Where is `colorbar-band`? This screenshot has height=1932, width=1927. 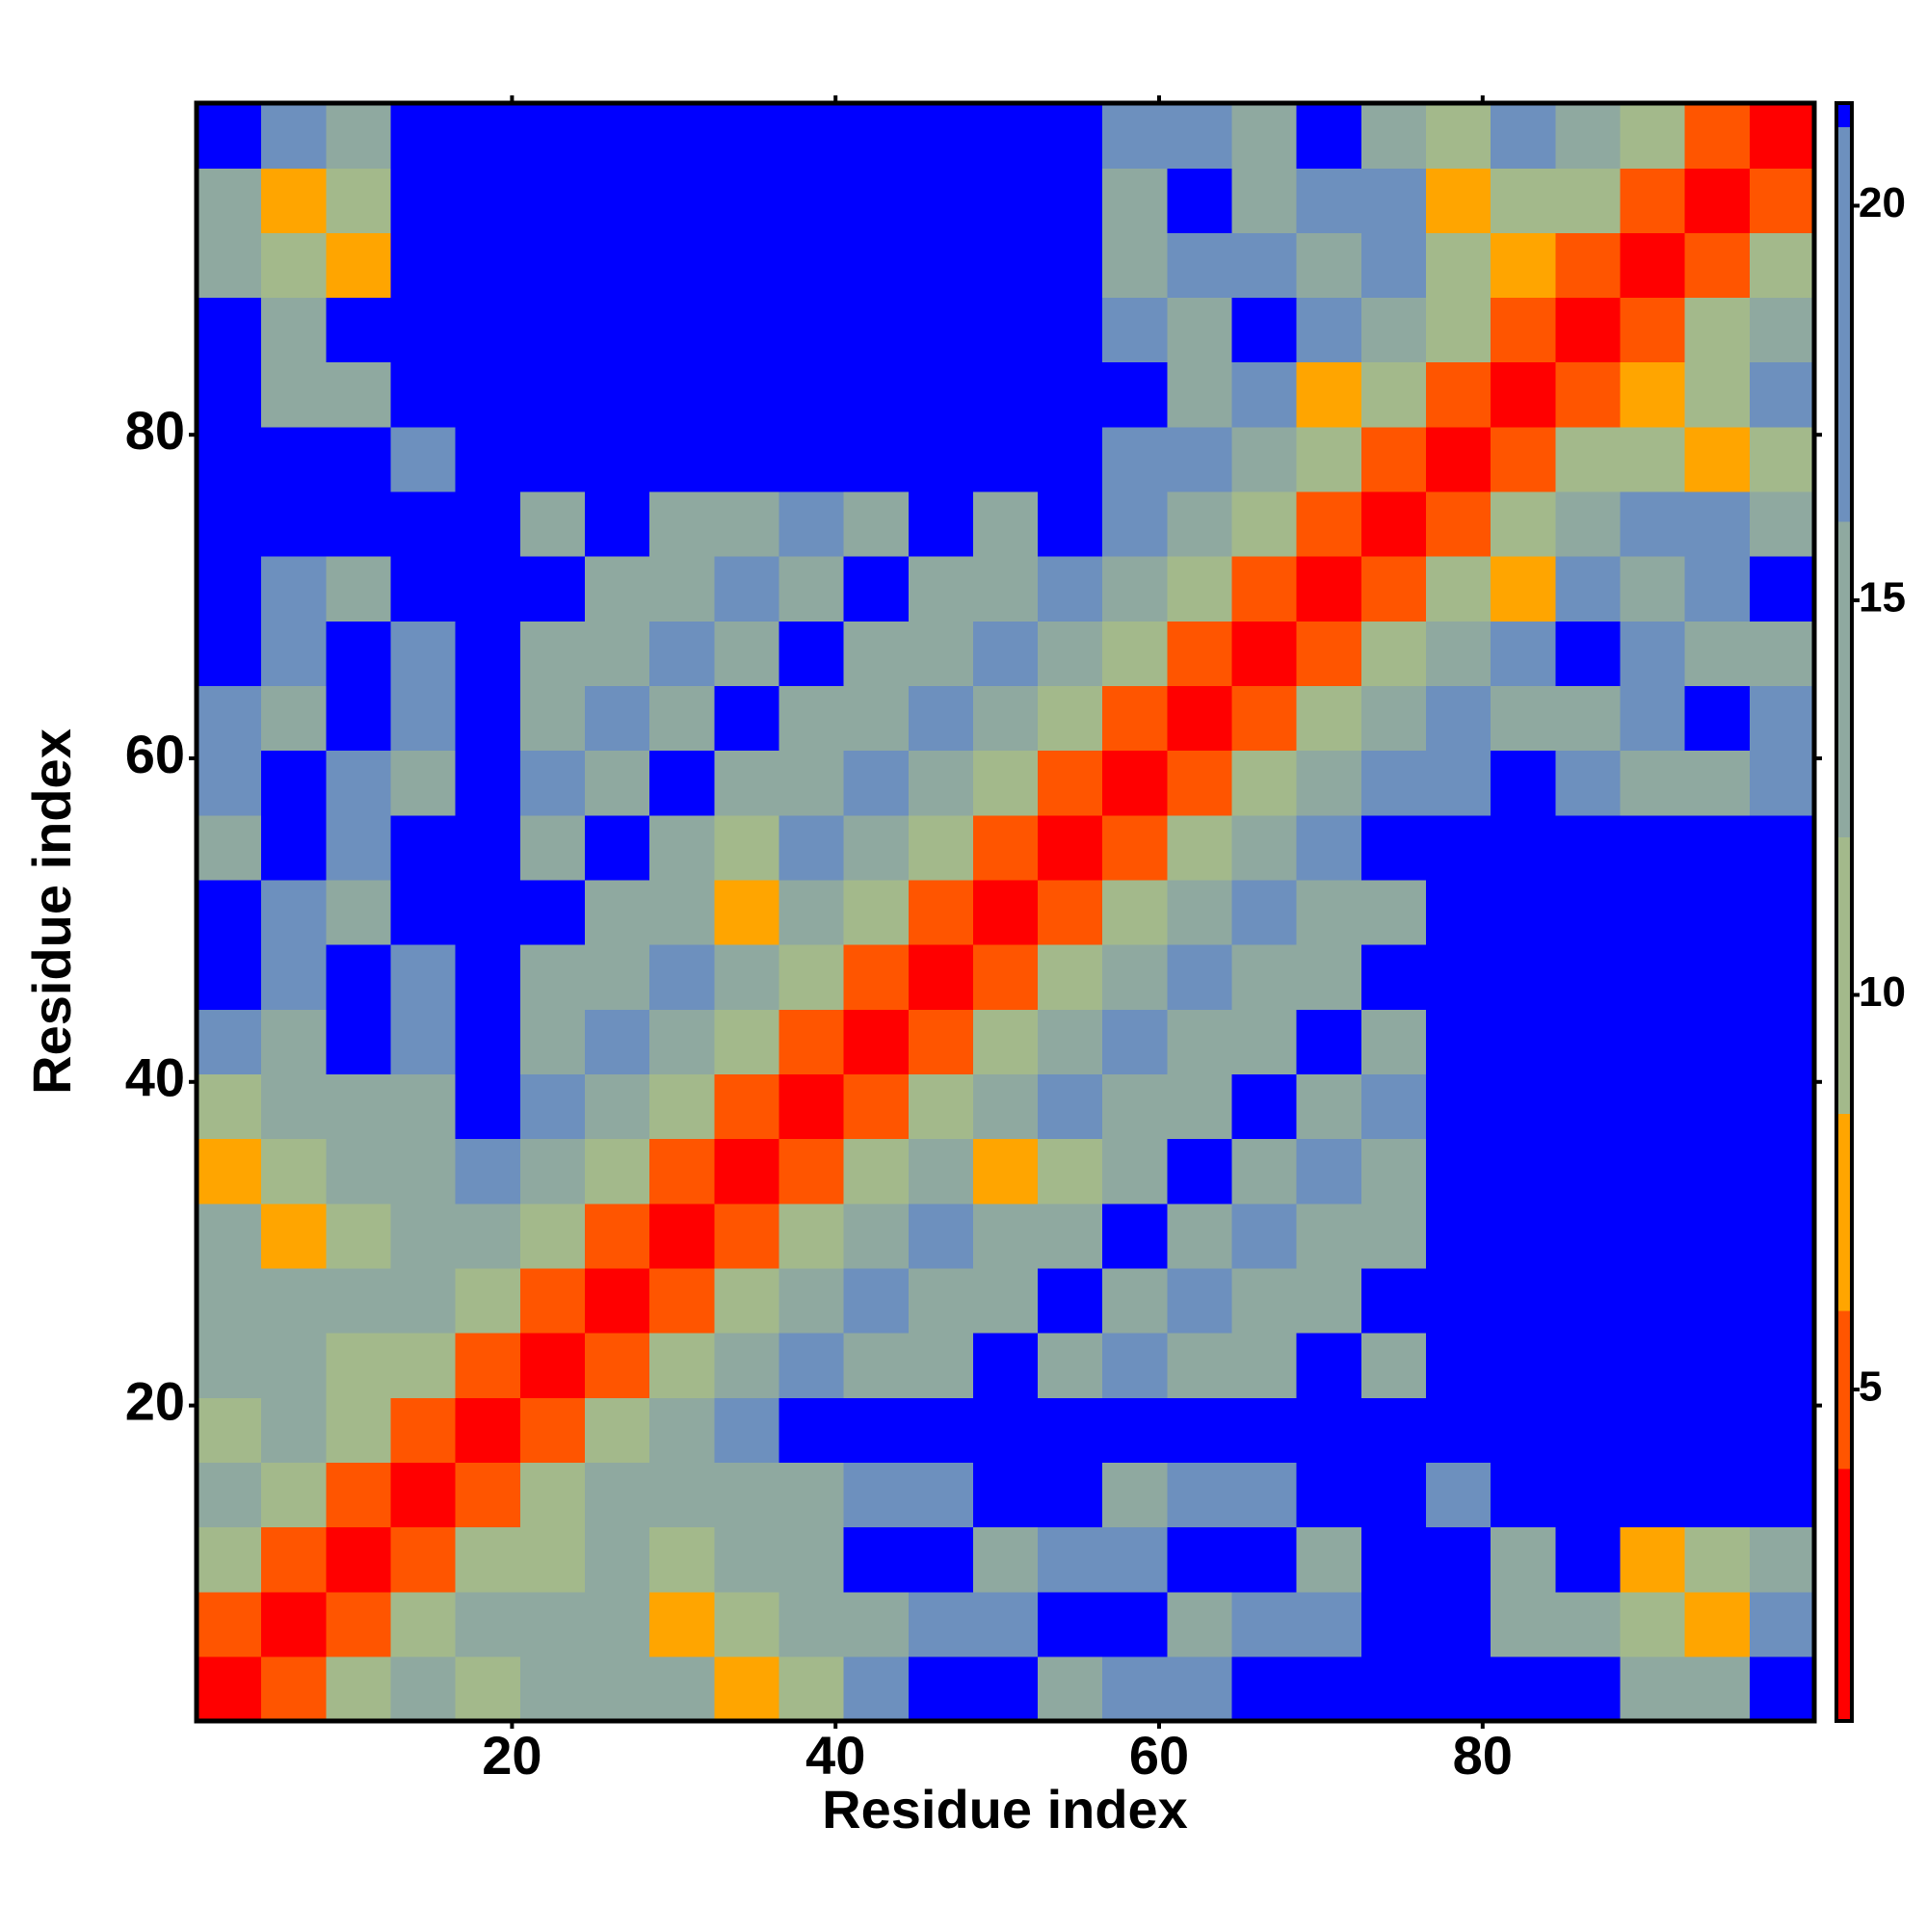
colorbar-band is located at coordinates (1844, 975).